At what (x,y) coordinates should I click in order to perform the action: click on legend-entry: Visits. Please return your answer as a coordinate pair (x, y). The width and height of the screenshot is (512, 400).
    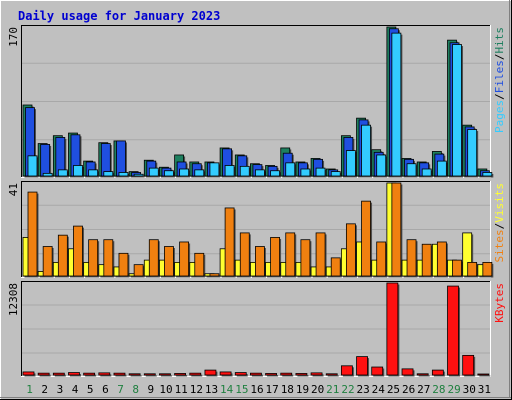
    Looking at the image, I should click on (499, 203).